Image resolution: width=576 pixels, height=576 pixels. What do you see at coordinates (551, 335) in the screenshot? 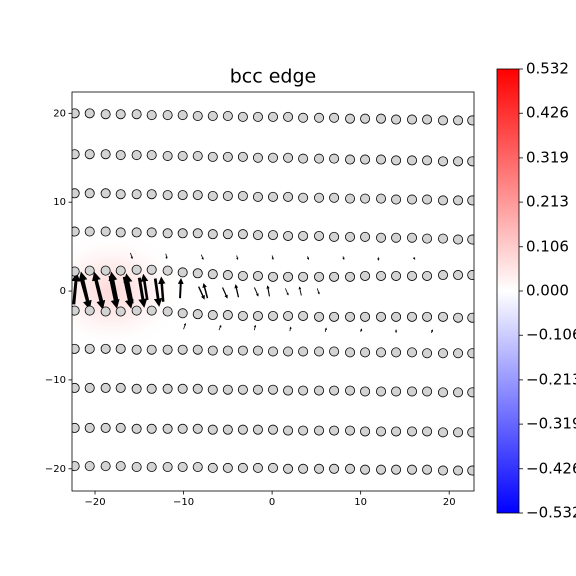
I see `colorbar-tick-label: −0.106` at bounding box center [551, 335].